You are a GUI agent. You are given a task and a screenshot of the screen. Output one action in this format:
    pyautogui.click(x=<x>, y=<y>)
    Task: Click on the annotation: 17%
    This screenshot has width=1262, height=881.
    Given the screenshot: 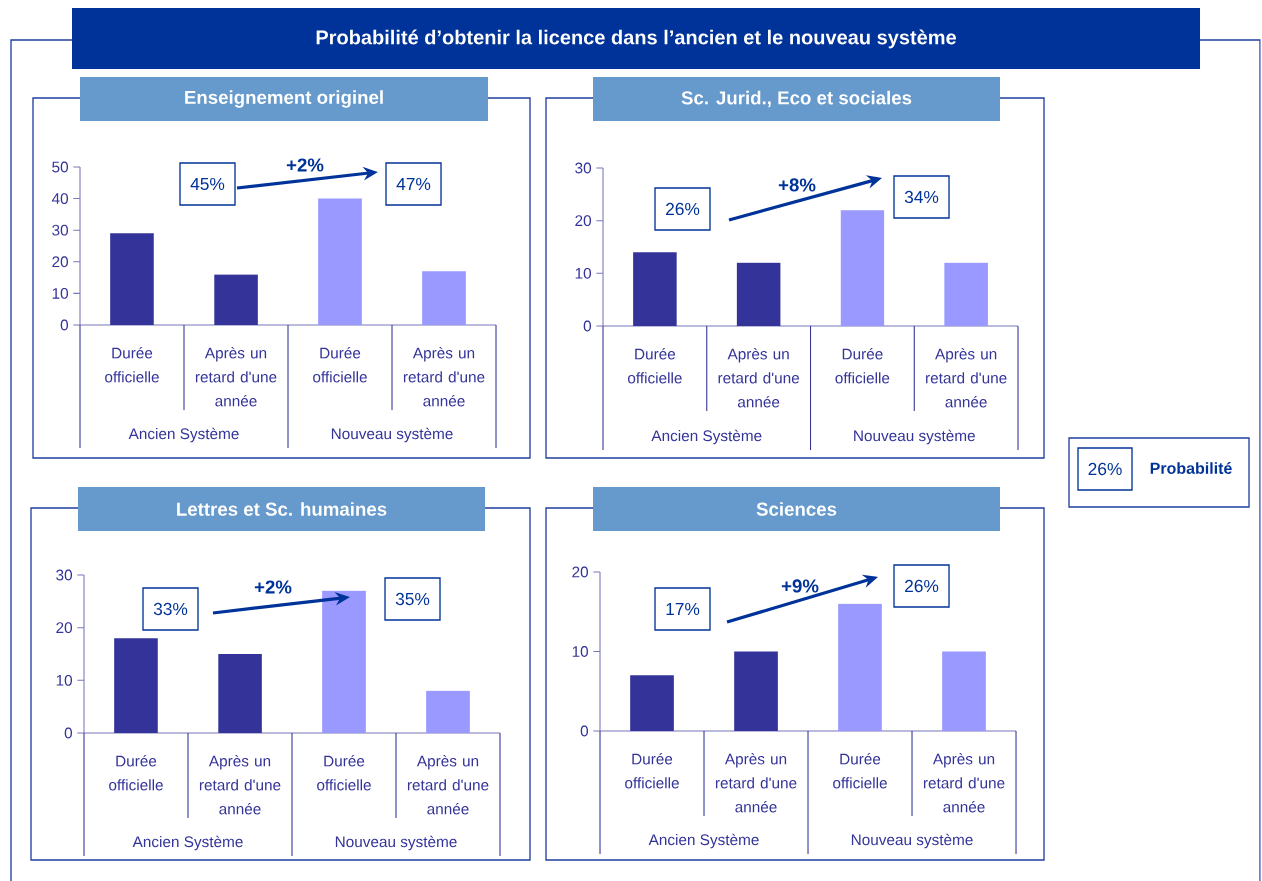 What is the action you would take?
    pyautogui.click(x=683, y=609)
    